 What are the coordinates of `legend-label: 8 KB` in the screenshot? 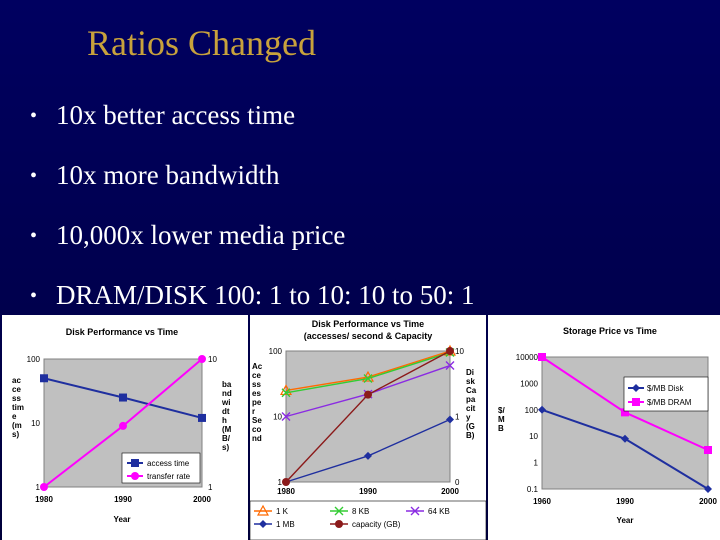 It's located at (360, 511).